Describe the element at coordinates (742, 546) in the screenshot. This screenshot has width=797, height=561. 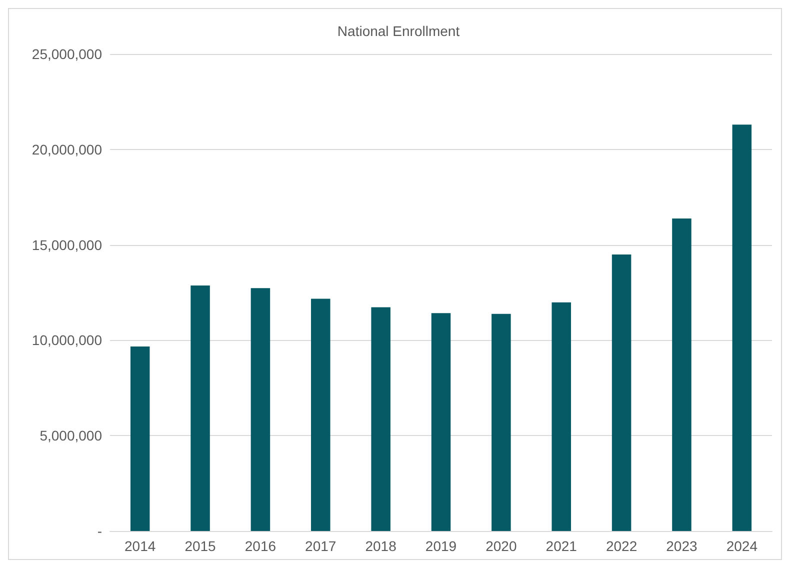
I see `x-tick-label: 2024` at that location.